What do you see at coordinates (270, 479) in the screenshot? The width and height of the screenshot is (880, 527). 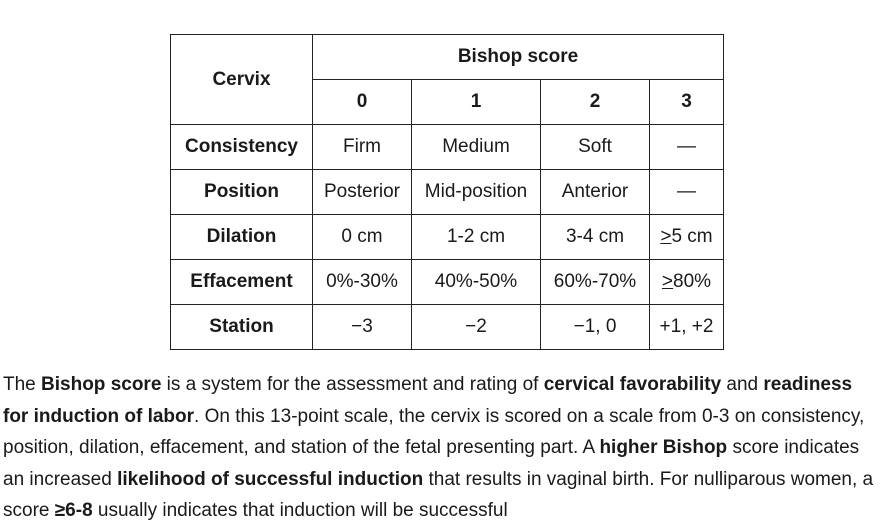 I see `bold-term: likelihood of successful induction` at bounding box center [270, 479].